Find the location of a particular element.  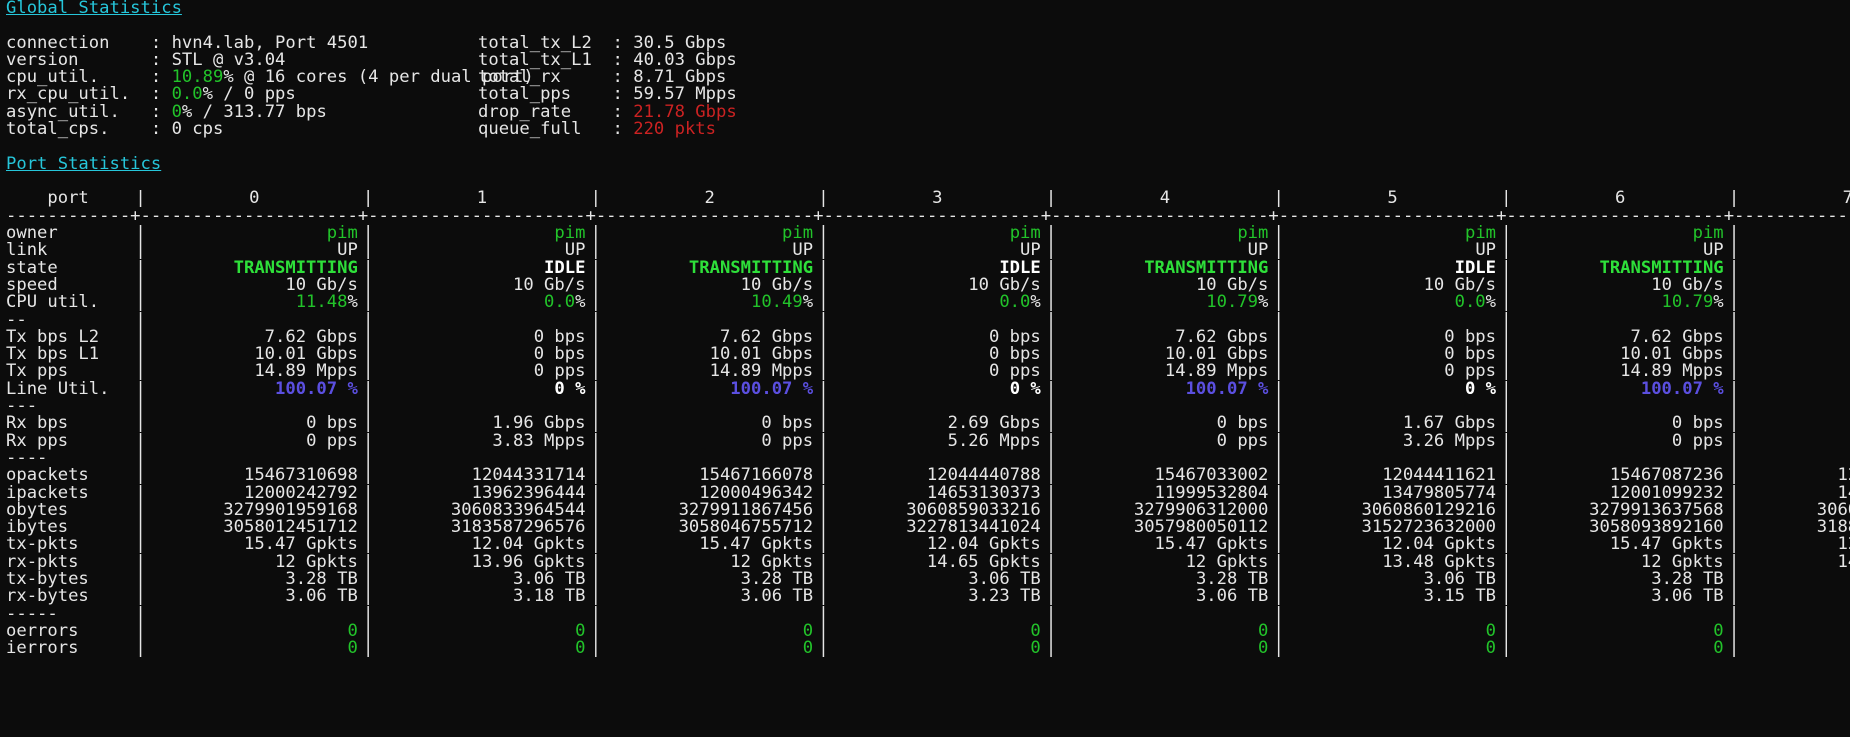

cell-ibytes-port1: 3183587296576 is located at coordinates (518, 527).